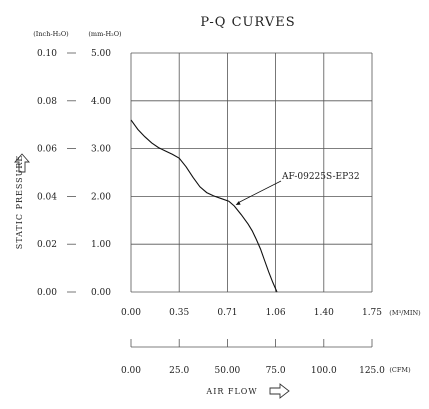 Image resolution: width=429 pixels, height=409 pixels. I want to click on y-unit-left: (Inch-H₂O), so click(51, 34).